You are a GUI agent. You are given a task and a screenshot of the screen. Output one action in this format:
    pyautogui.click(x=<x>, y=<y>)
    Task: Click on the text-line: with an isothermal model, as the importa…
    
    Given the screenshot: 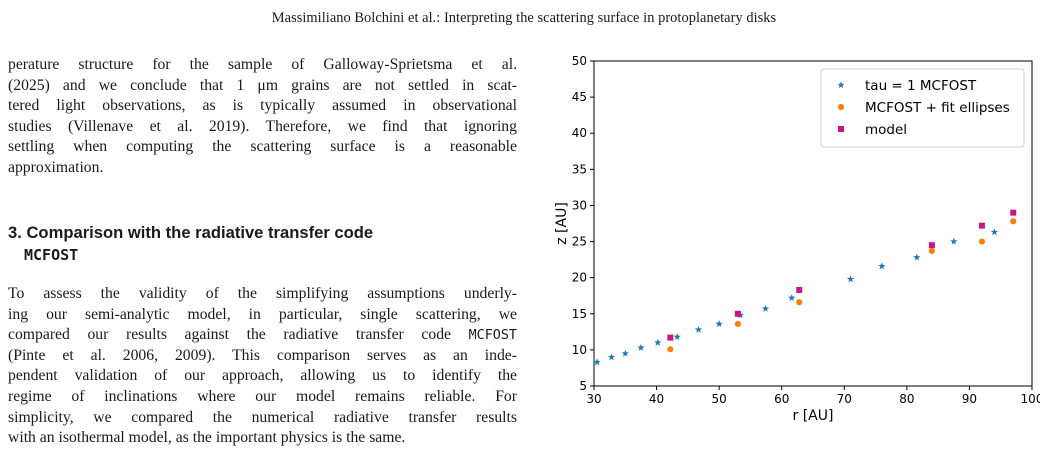 What is the action you would take?
    pyautogui.click(x=207, y=438)
    